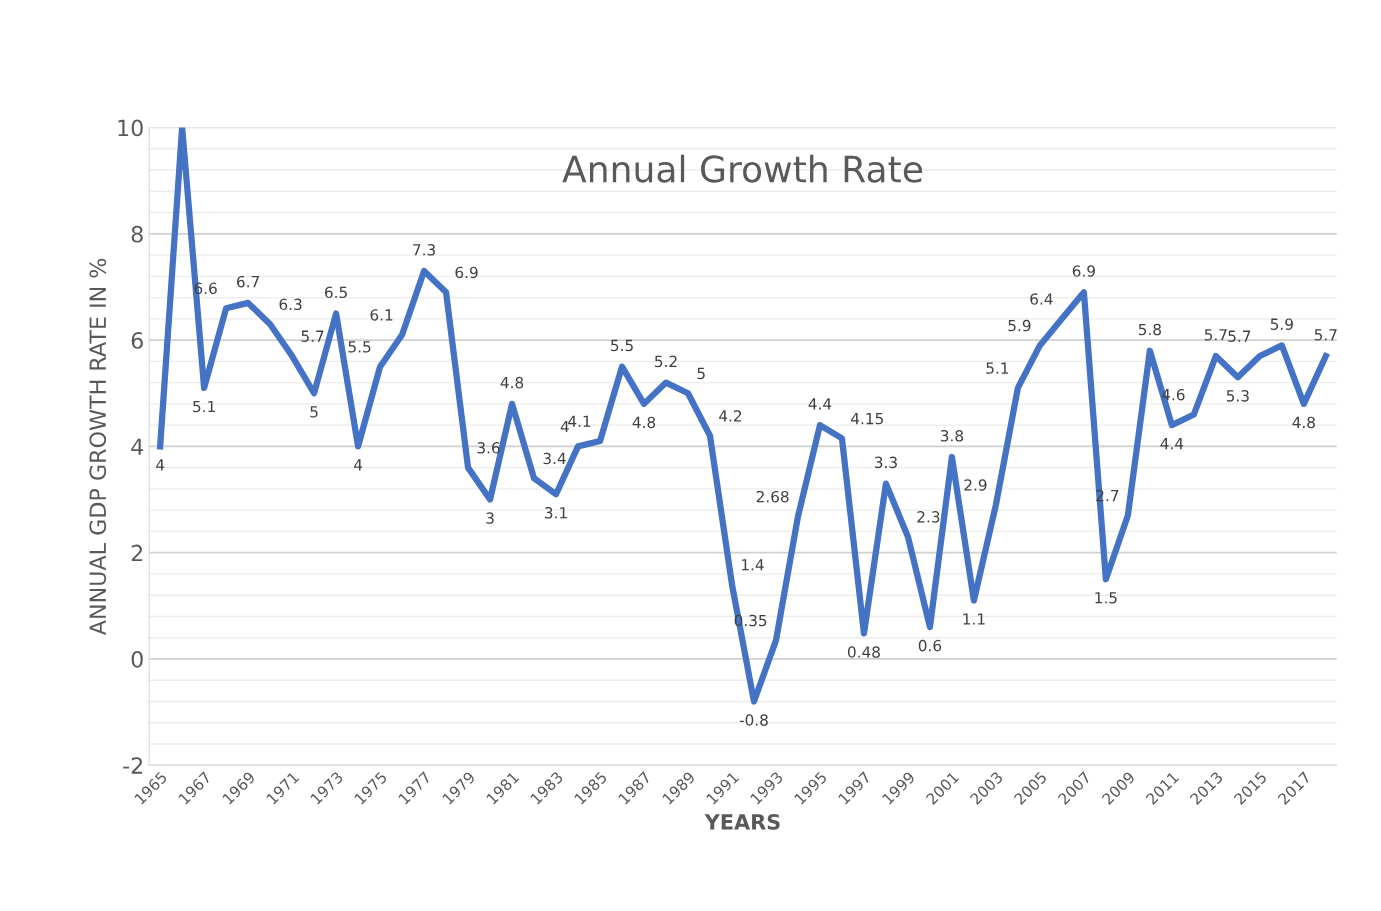 The width and height of the screenshot is (1381, 911). I want to click on y-tick-label: -2, so click(133, 765).